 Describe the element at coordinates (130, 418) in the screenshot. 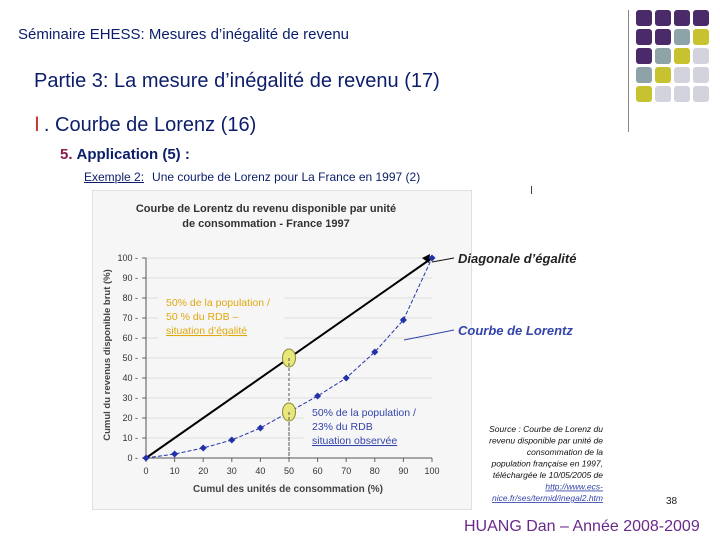

I see `y-tick-label: 20 -` at that location.